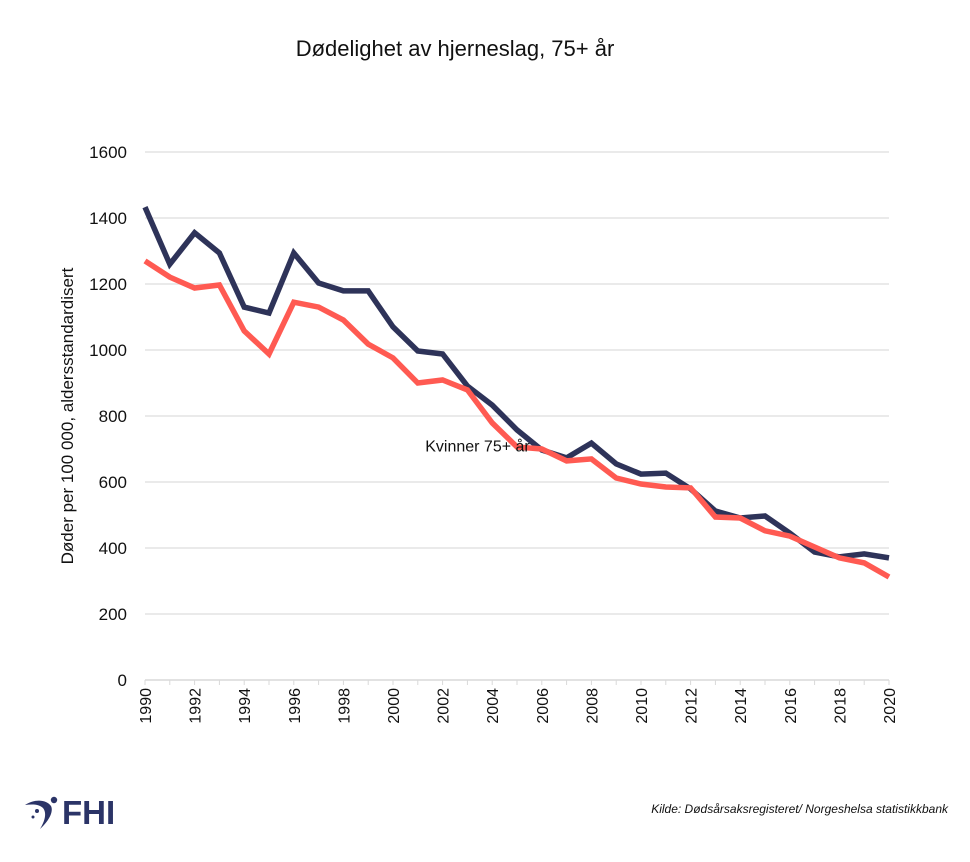 The width and height of the screenshot is (970, 862). Describe the element at coordinates (113, 416) in the screenshot. I see `y-tick-label: 800` at that location.